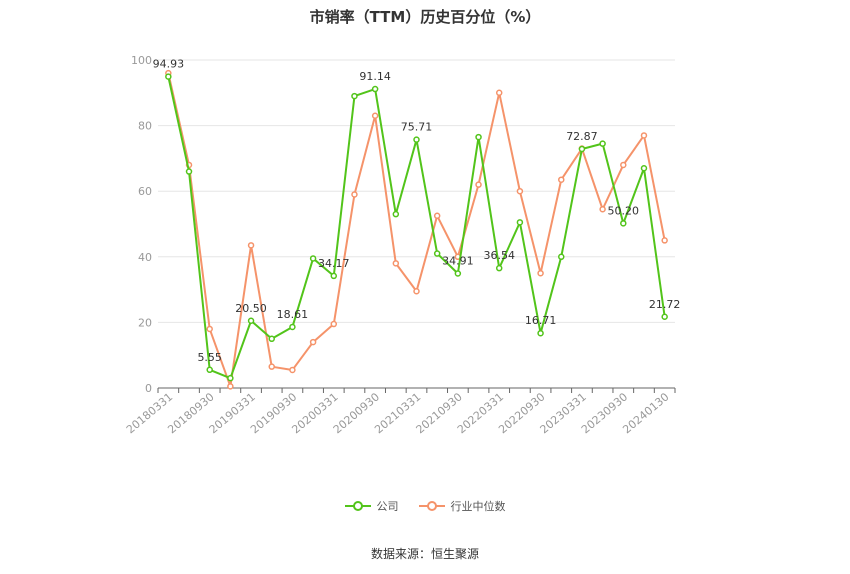 Image resolution: width=850 pixels, height=574 pixels. I want to click on x-tick-label: 20240130, so click(645, 413).